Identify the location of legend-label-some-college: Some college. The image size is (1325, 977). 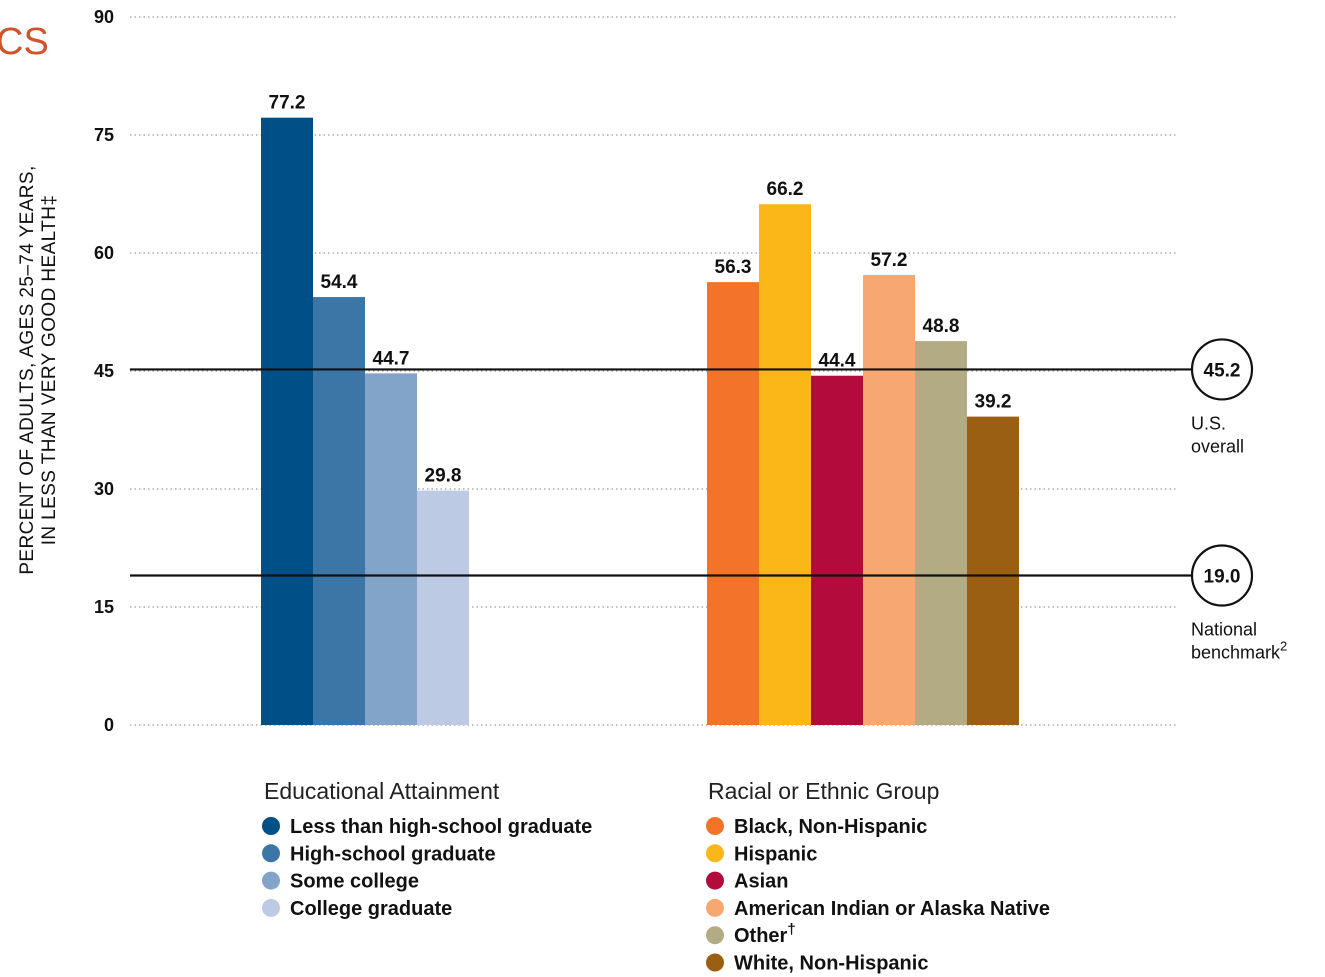
(354, 882).